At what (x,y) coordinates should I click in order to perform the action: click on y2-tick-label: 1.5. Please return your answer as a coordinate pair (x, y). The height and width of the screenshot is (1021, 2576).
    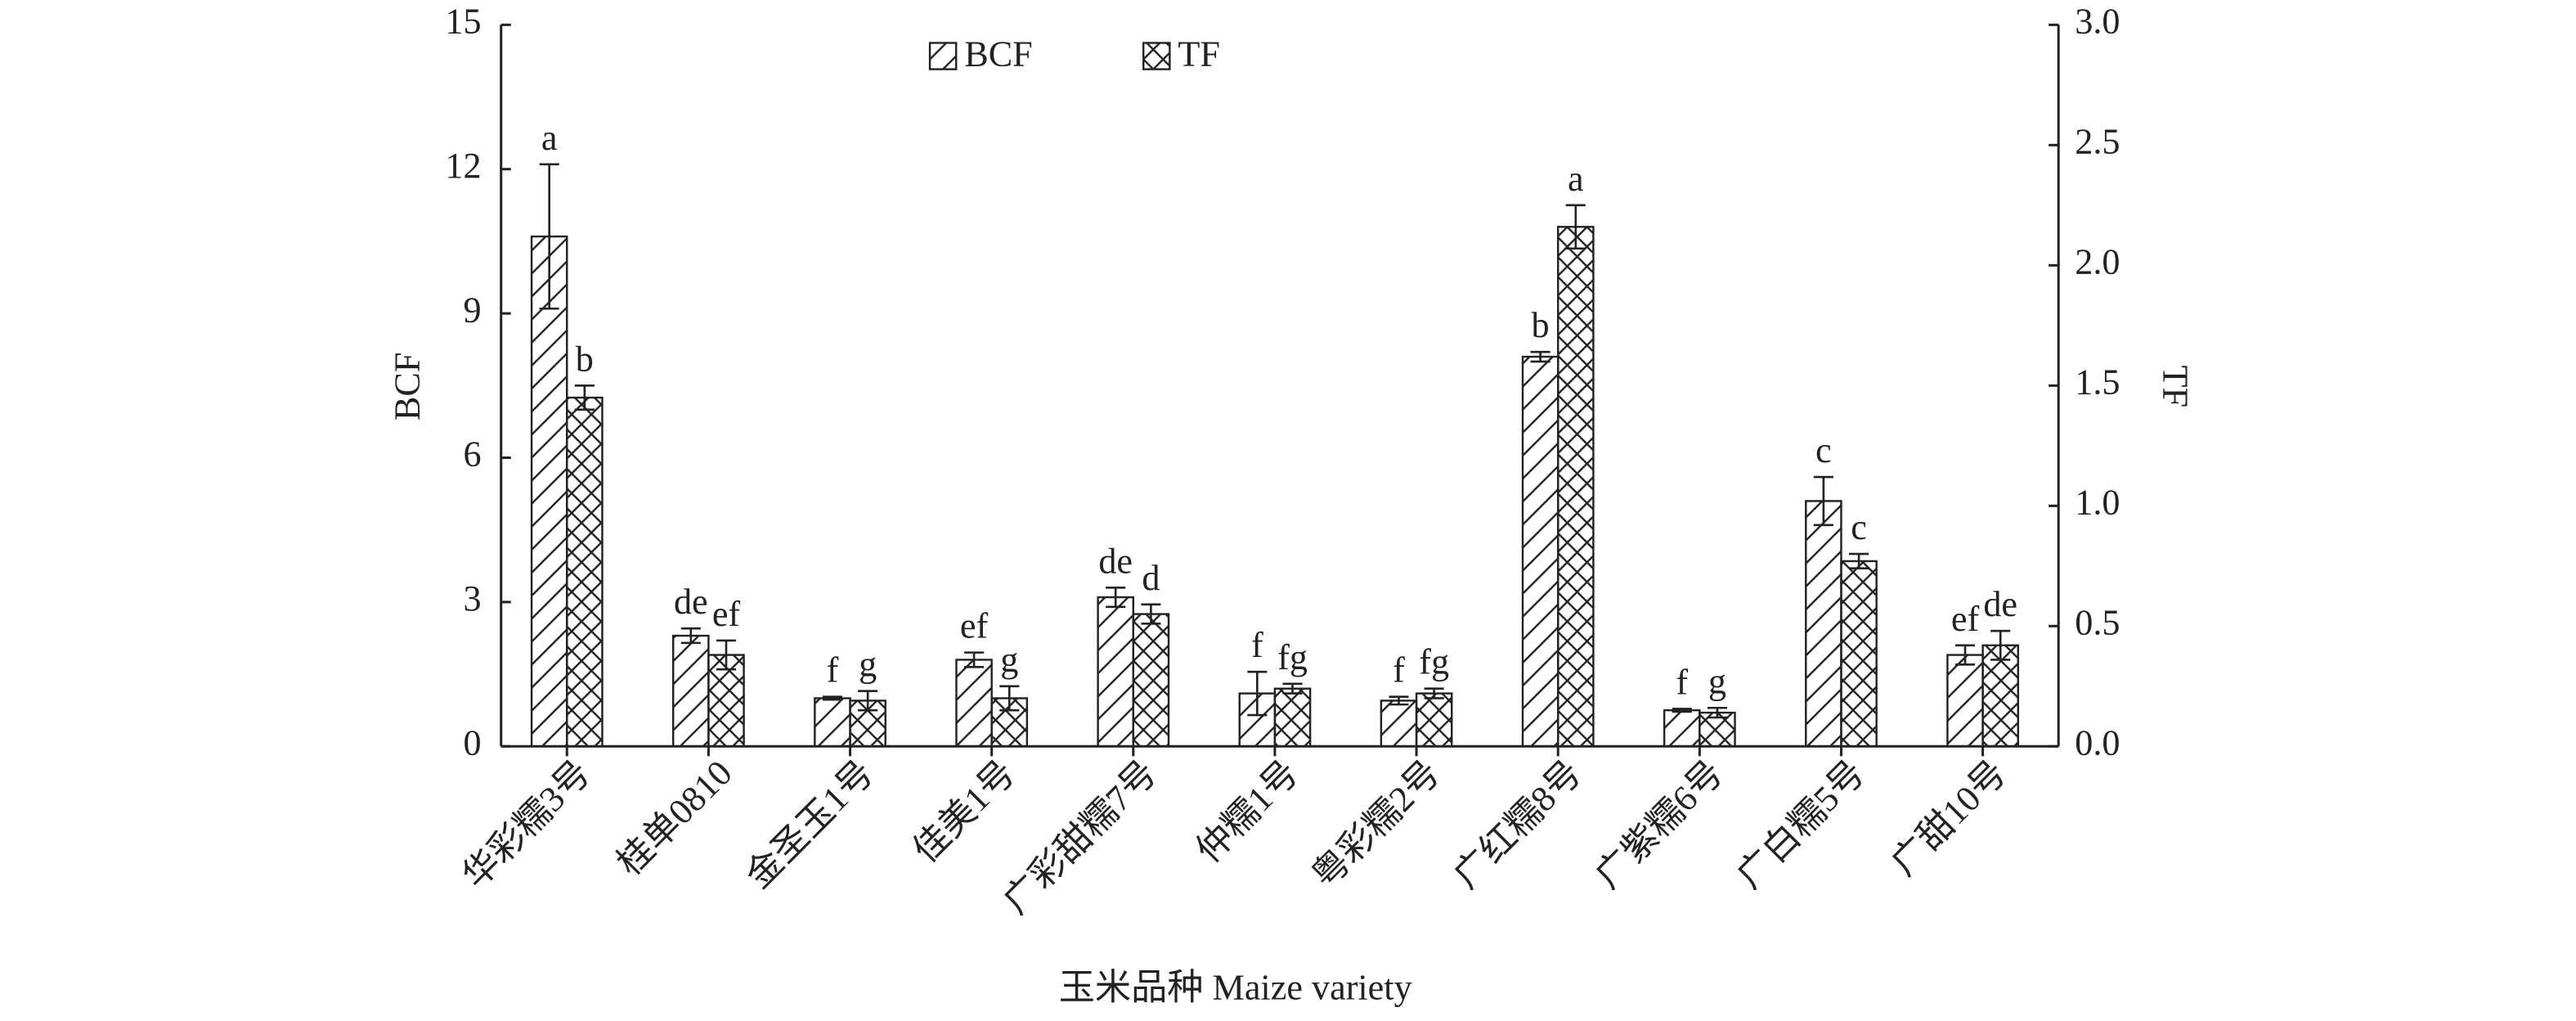
    Looking at the image, I should click on (2098, 382).